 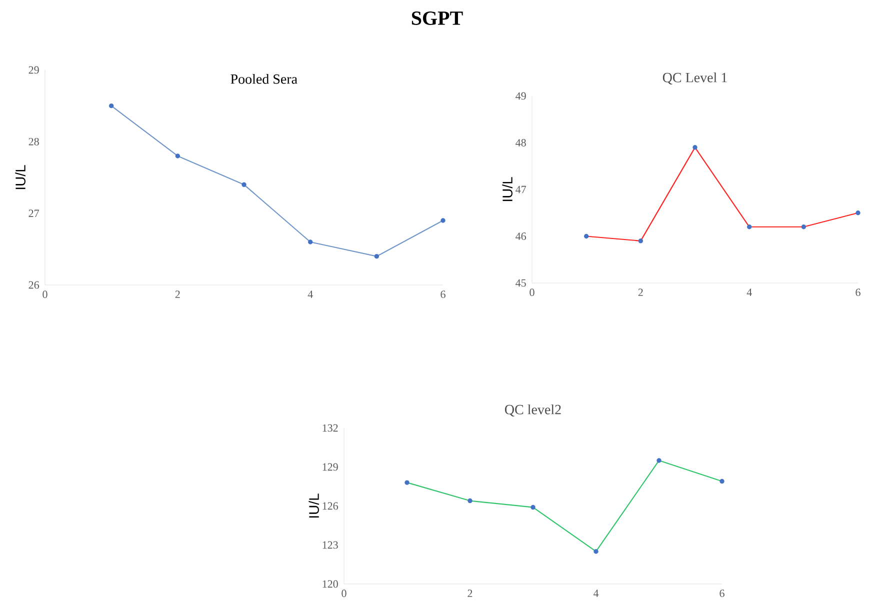 What do you see at coordinates (330, 467) in the screenshot?
I see `y-tick-label: 129` at bounding box center [330, 467].